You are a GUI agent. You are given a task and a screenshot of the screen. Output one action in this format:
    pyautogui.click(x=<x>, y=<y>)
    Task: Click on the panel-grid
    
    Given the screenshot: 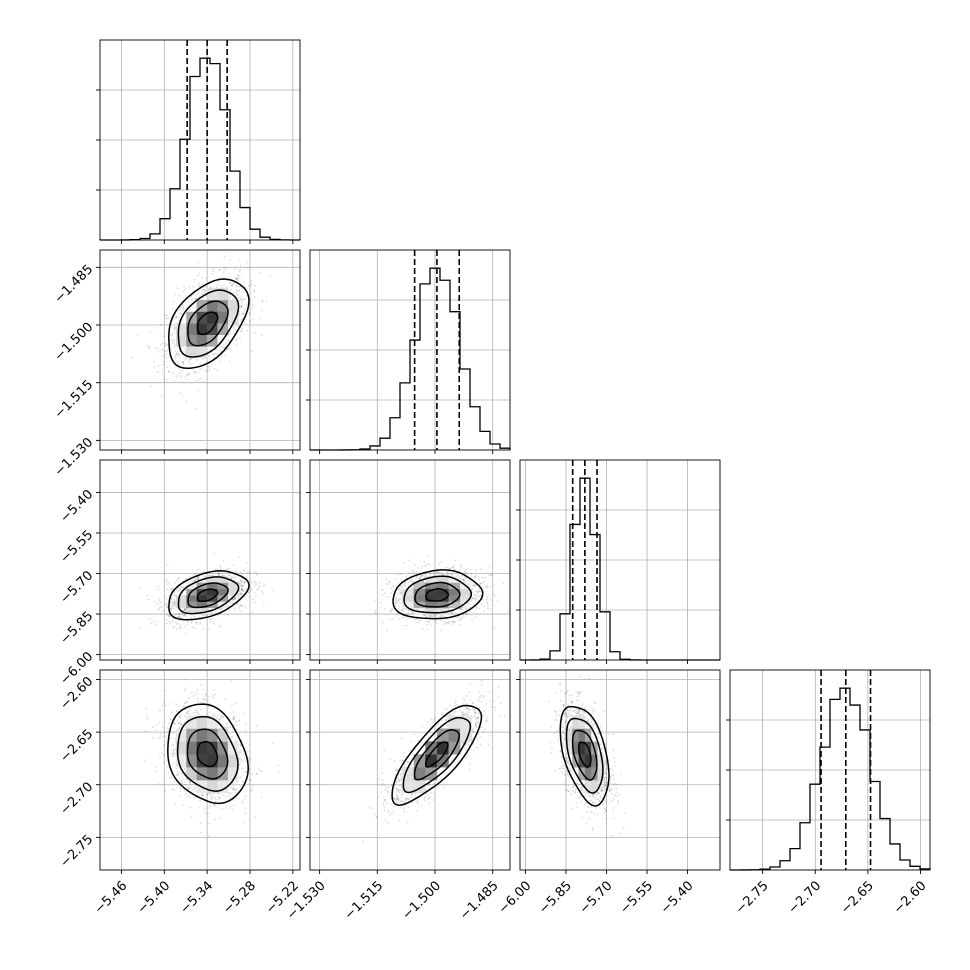 What is the action you would take?
    pyautogui.click(x=200, y=770)
    